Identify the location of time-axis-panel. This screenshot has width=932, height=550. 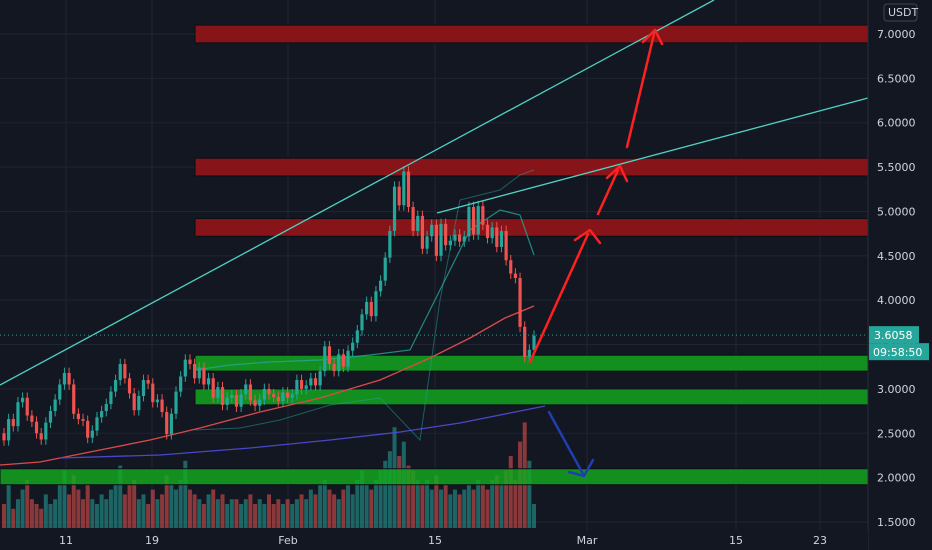
(434, 540).